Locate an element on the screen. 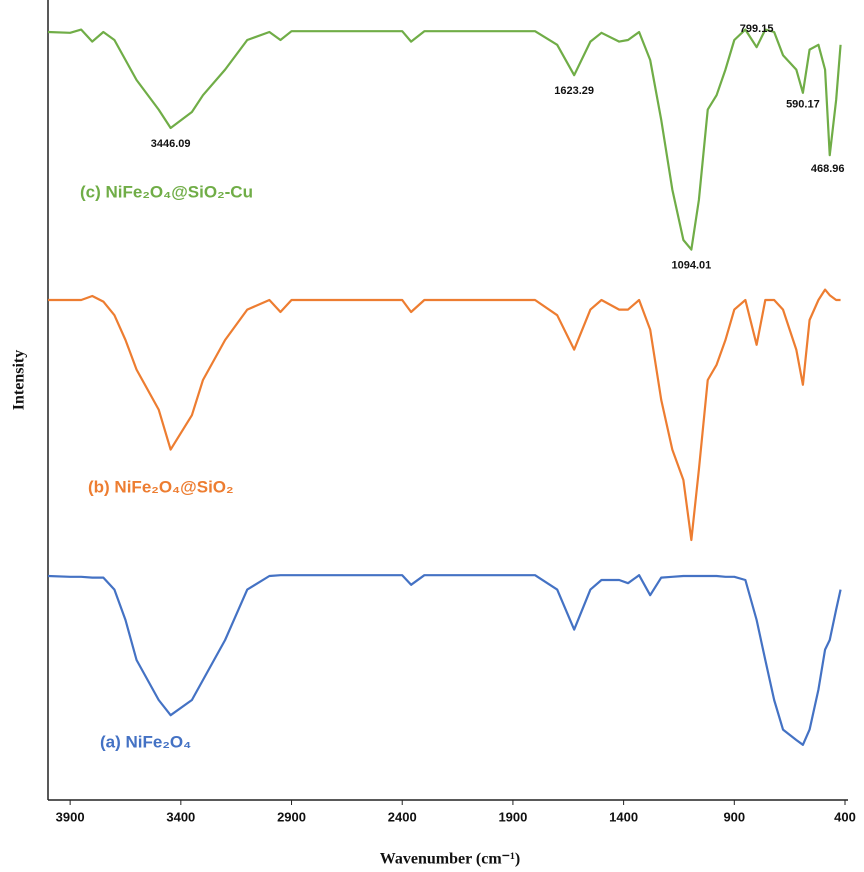  x-tick-label: 3900 is located at coordinates (70, 816).